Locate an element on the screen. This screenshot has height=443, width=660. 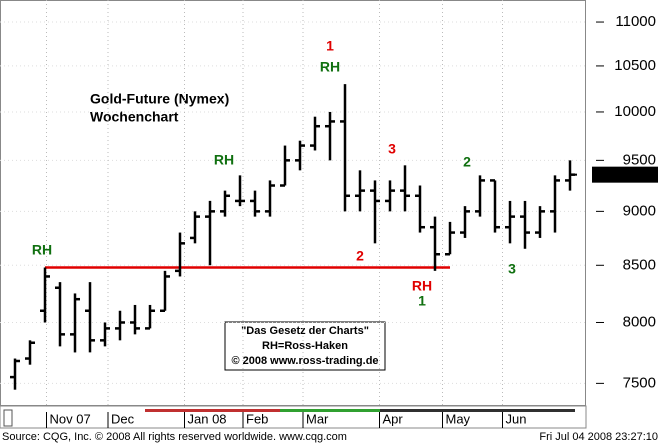
y-tick-label: 10000 is located at coordinates (635, 111).